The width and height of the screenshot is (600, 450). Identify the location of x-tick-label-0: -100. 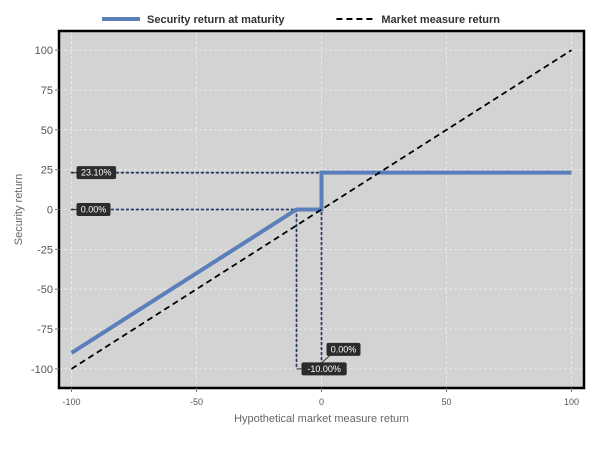
(71, 402).